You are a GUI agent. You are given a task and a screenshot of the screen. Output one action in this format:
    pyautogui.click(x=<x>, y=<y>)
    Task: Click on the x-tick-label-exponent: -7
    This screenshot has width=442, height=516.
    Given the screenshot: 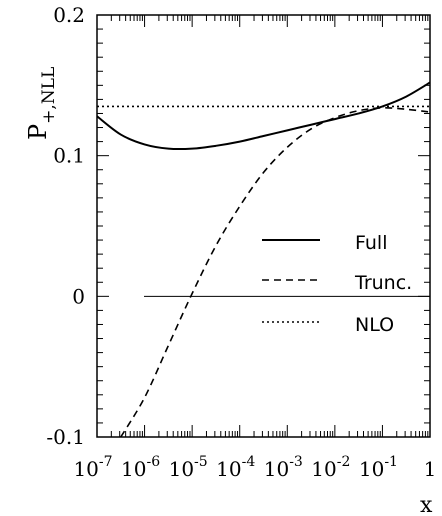 What is the action you would take?
    pyautogui.click(x=106, y=462)
    